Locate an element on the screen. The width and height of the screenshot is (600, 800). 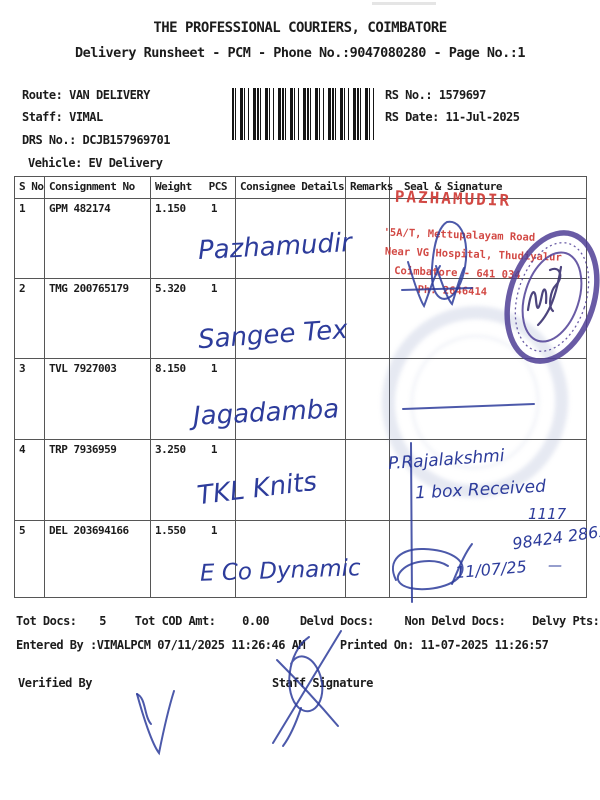
rs-no-value: 1579697 is located at coordinates (462, 95).